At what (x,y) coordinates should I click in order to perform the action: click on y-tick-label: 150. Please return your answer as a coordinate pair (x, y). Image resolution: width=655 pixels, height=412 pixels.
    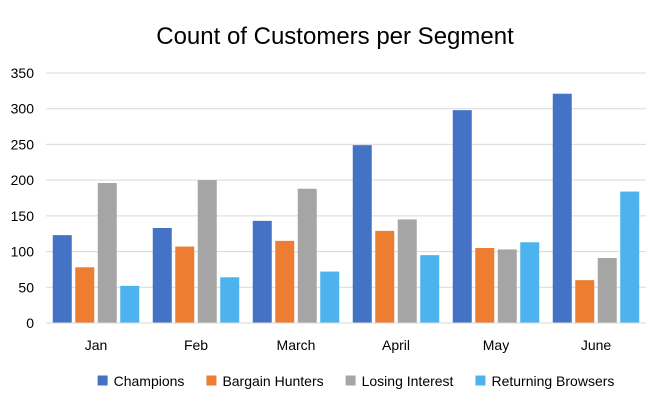
    Looking at the image, I should click on (23, 216).